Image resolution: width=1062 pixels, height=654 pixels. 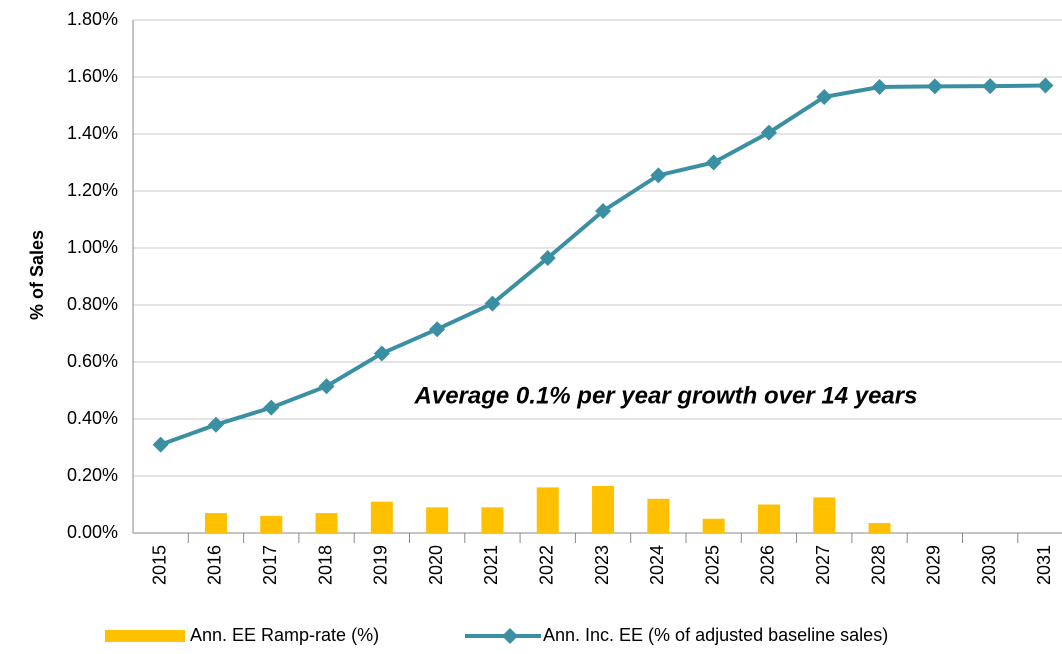 I want to click on x-tick-label: 2025, so click(x=712, y=565).